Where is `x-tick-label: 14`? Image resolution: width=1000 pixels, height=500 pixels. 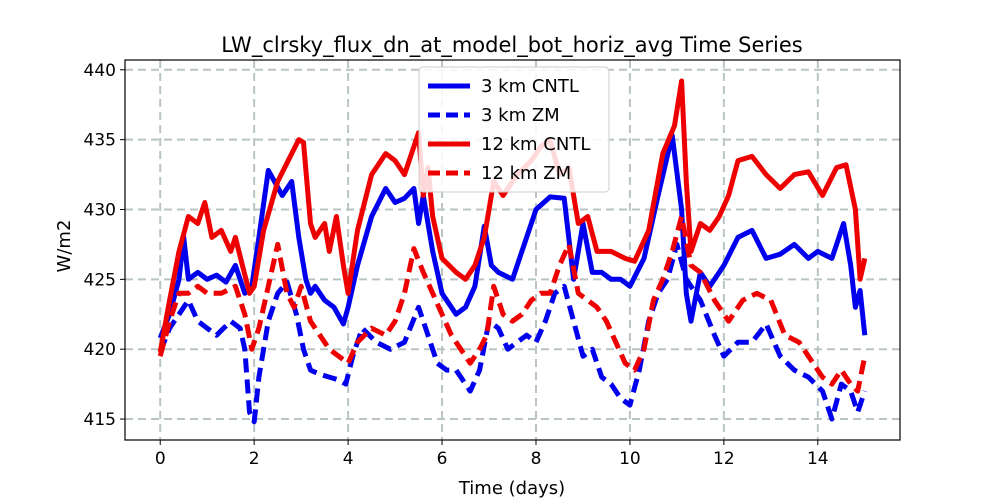
x-tick-label: 14 is located at coordinates (818, 459).